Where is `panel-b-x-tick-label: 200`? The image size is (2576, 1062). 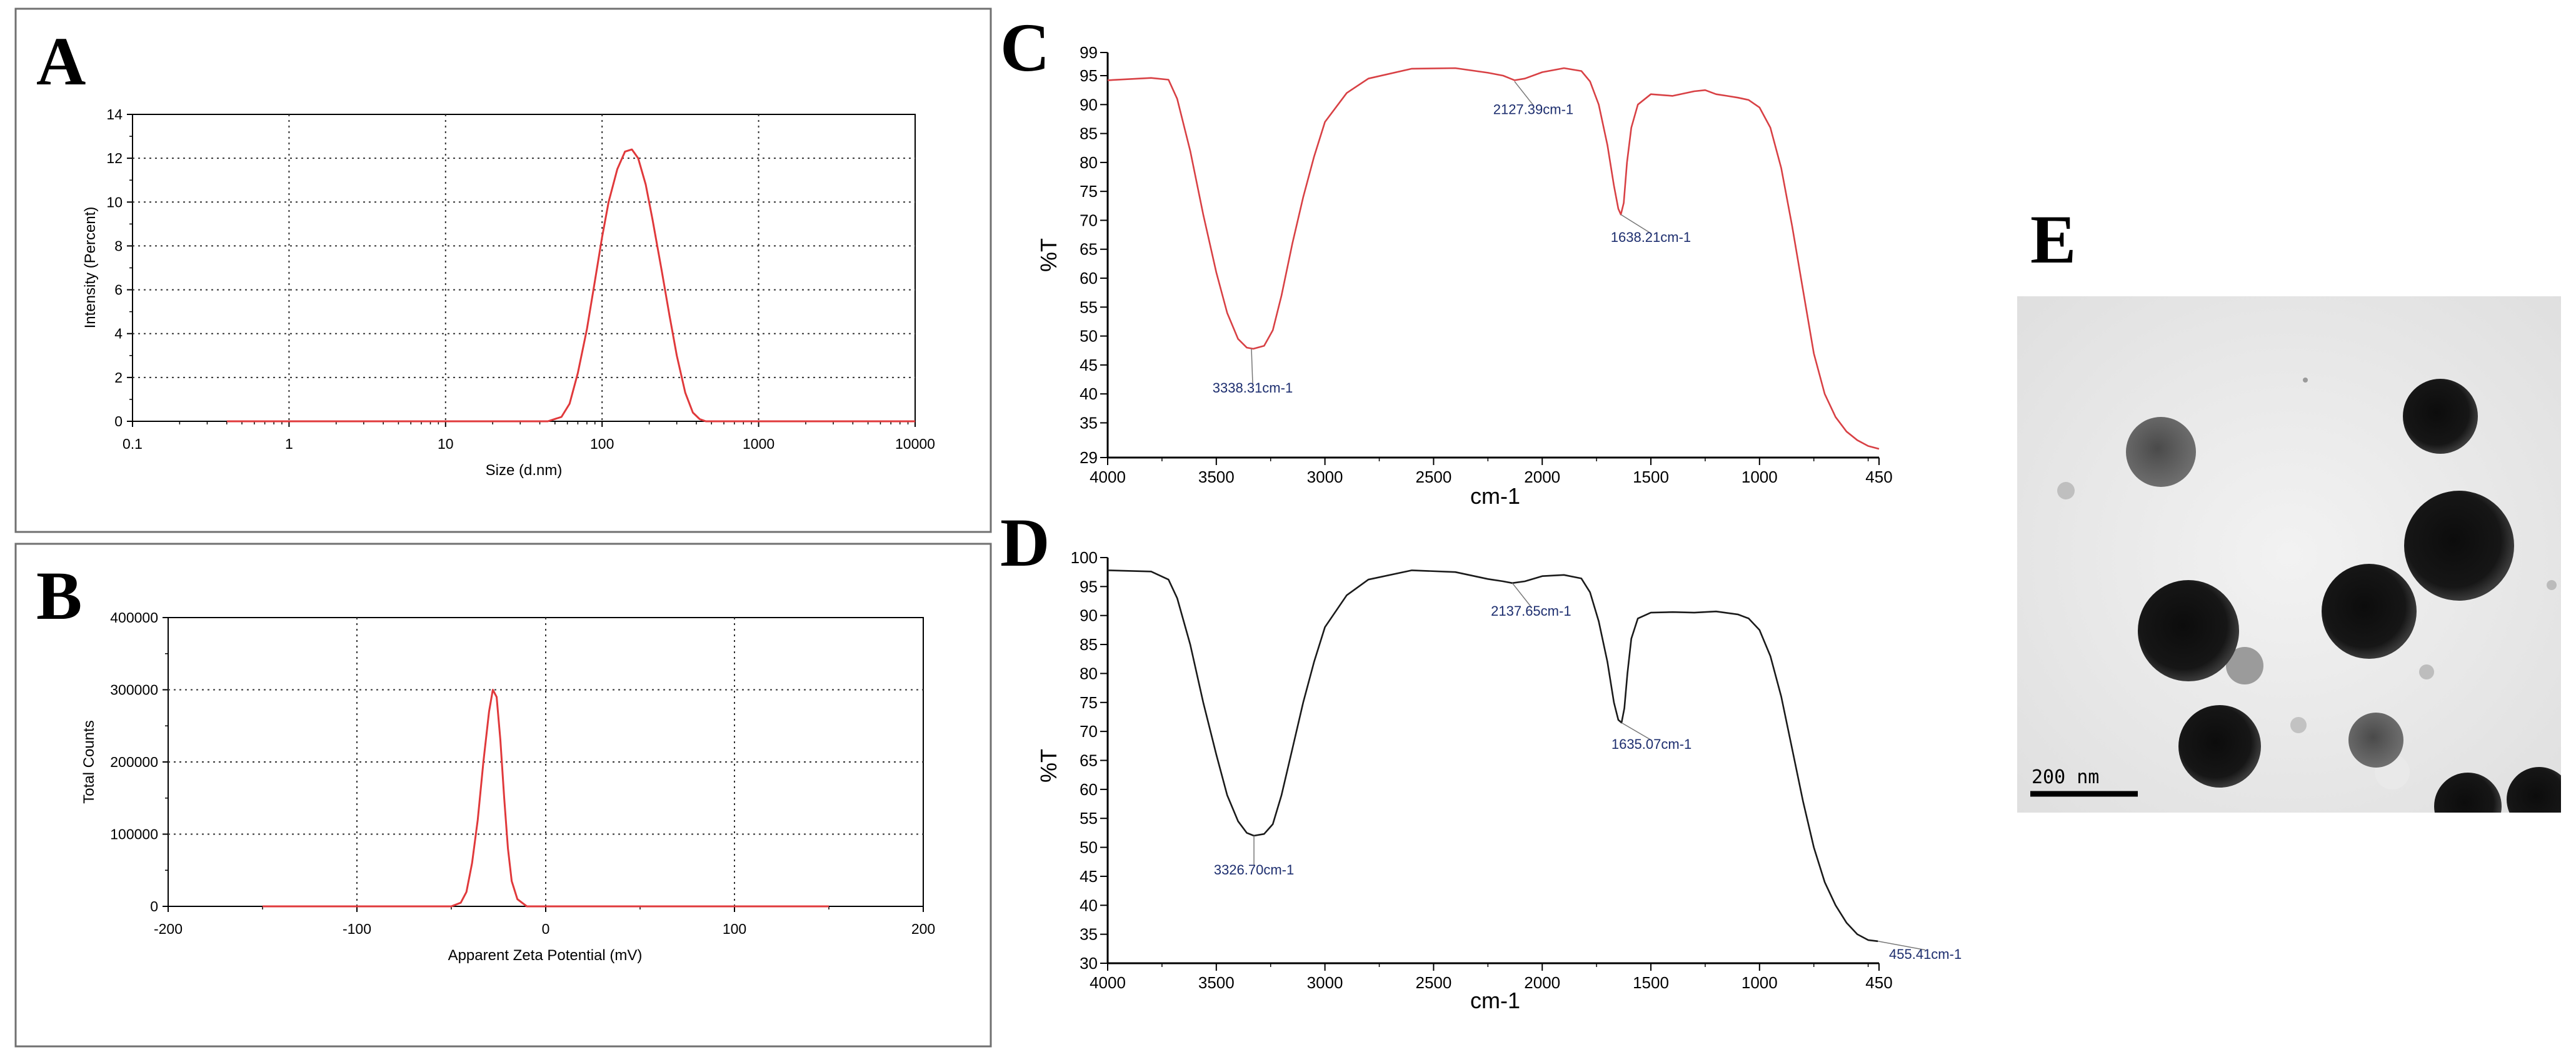
panel-b-x-tick-label: 200 is located at coordinates (923, 929).